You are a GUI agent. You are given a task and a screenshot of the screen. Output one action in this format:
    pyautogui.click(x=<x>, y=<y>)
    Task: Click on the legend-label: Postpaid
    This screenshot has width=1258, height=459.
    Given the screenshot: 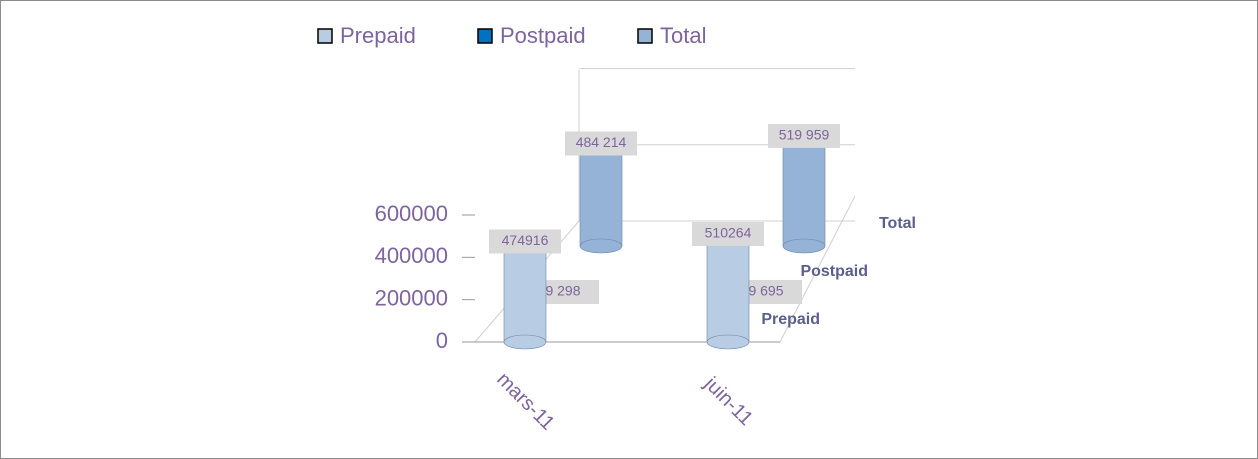 What is the action you would take?
    pyautogui.click(x=543, y=35)
    